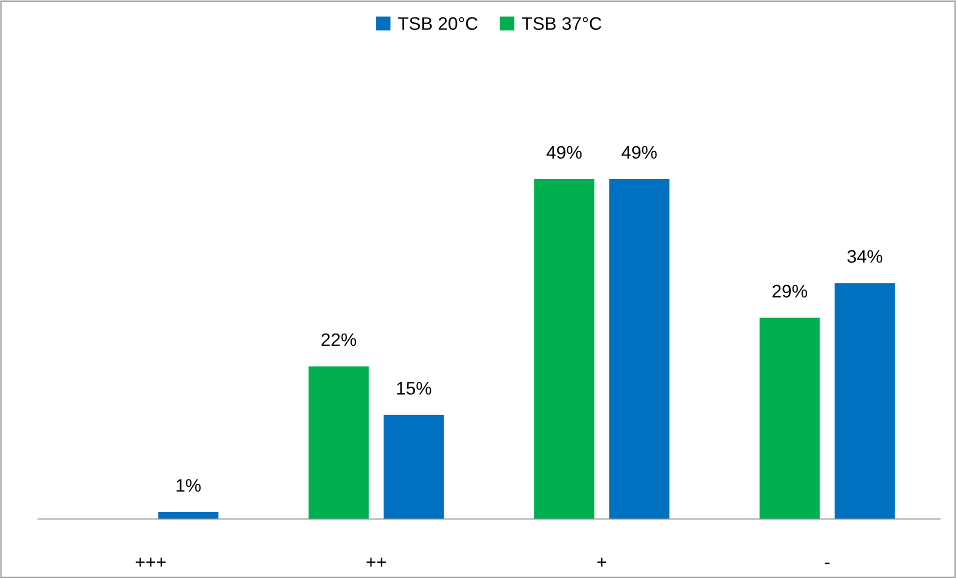  What do you see at coordinates (151, 562) in the screenshot?
I see `x-tick-label: +++` at bounding box center [151, 562].